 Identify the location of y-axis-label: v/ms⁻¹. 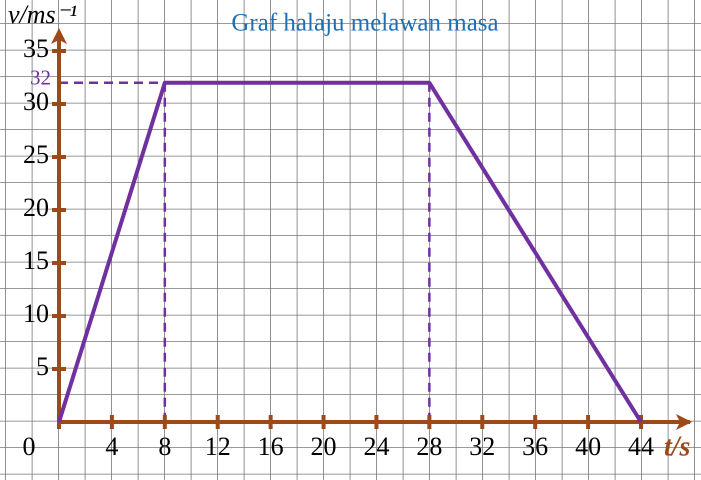
(42, 14).